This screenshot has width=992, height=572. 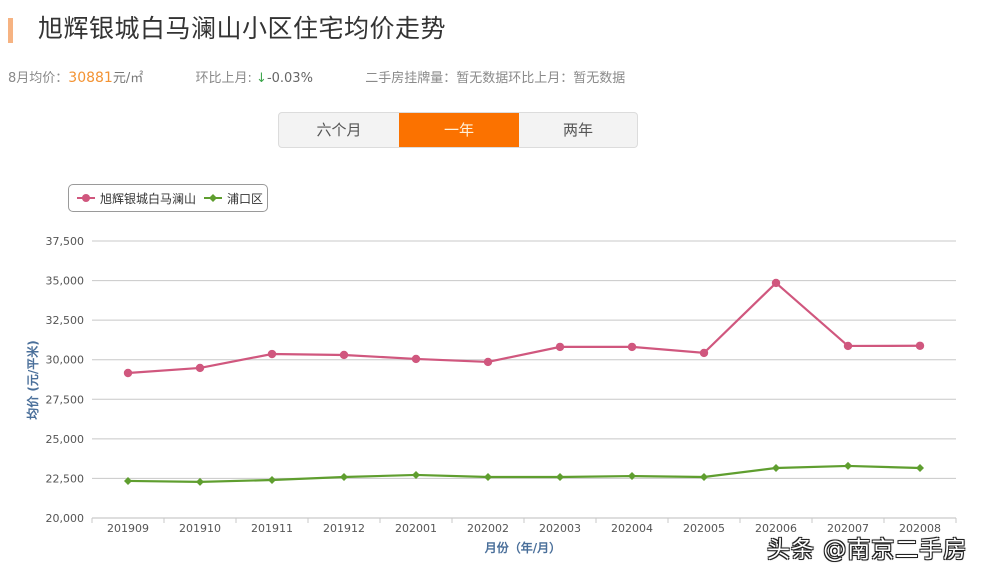 What do you see at coordinates (128, 78) in the screenshot?
I see `avg-price-unit: 元/㎡` at bounding box center [128, 78].